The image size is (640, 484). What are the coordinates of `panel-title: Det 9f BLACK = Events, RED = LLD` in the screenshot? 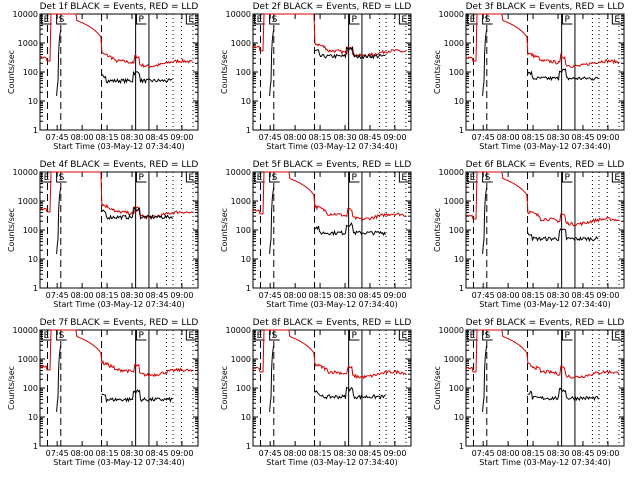 It's located at (545, 323).